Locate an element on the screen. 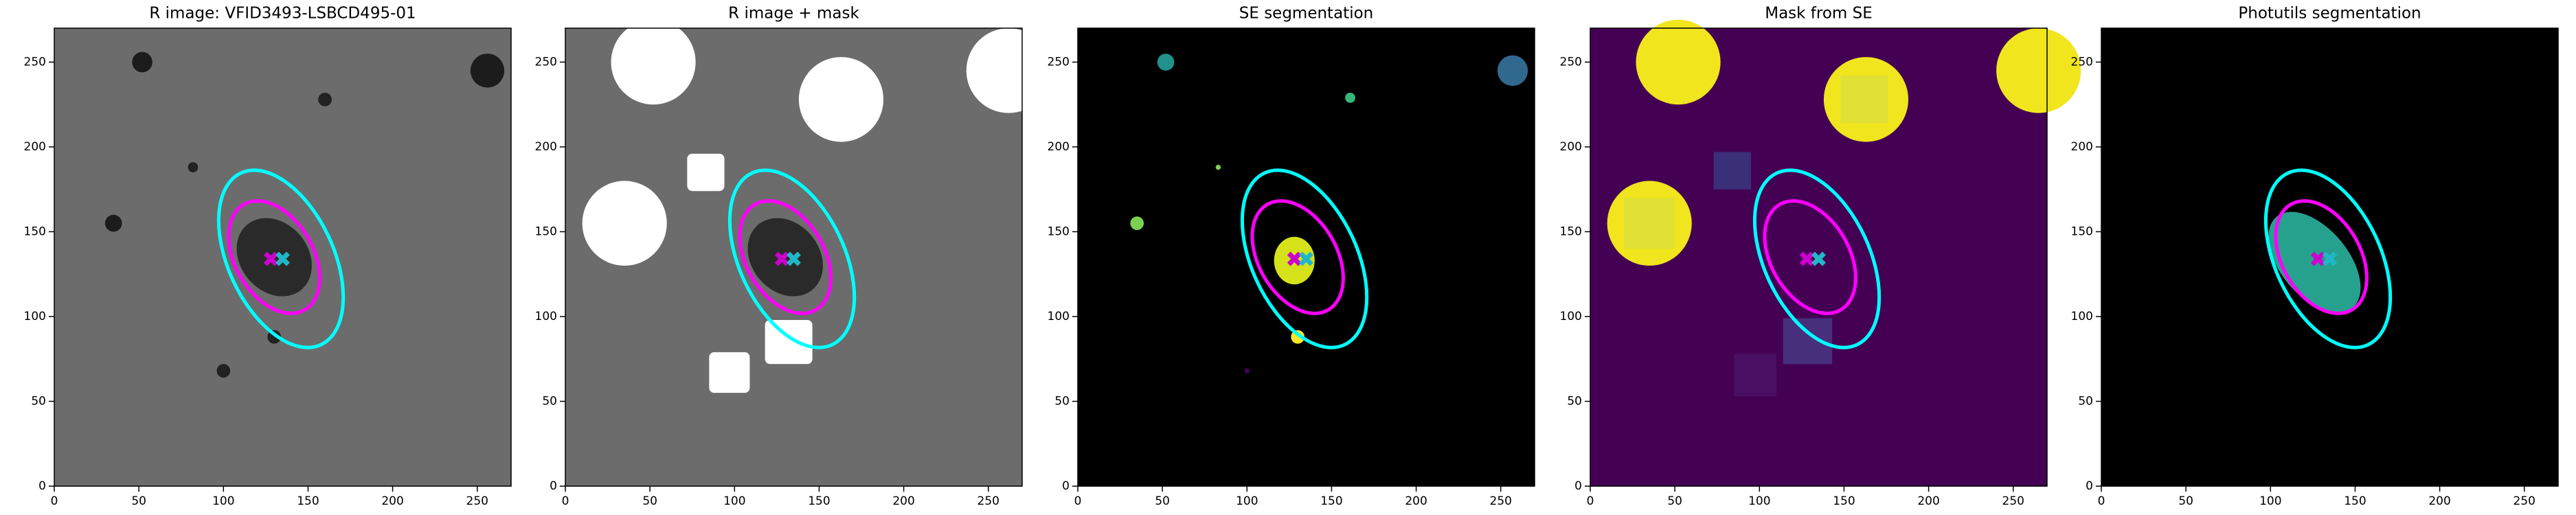 The image size is (2576, 515). panel-title: R image + mask is located at coordinates (793, 14).